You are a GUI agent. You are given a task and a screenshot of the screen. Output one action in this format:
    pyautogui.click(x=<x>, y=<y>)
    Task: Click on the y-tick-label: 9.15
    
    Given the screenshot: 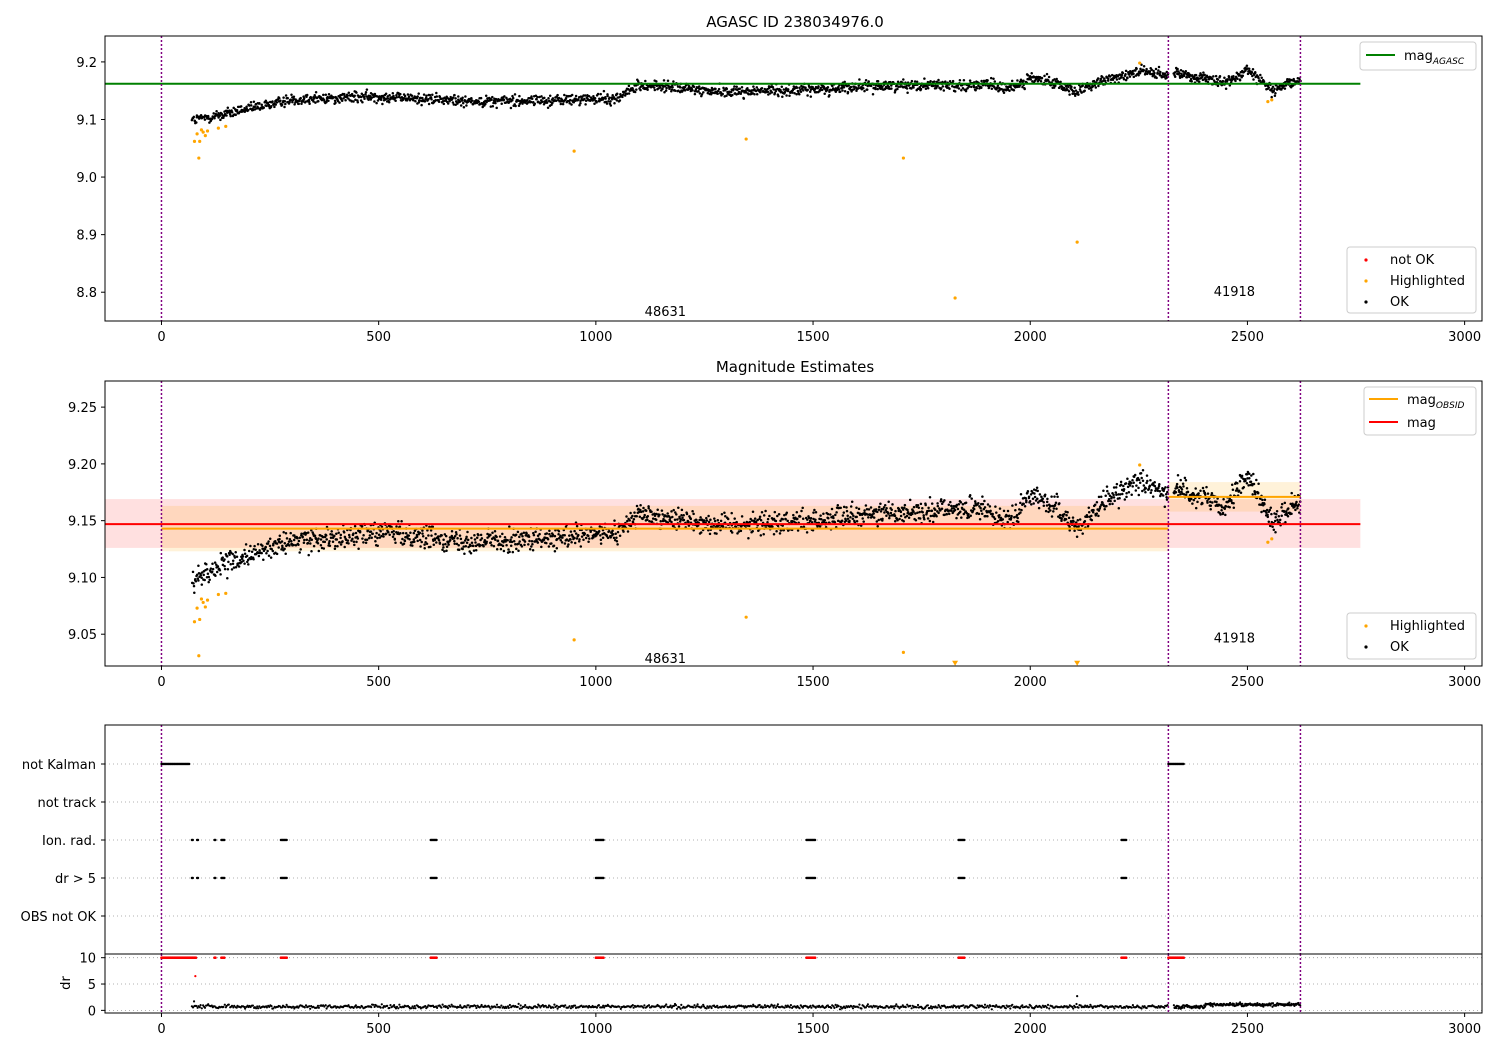 What is the action you would take?
    pyautogui.click(x=82, y=522)
    